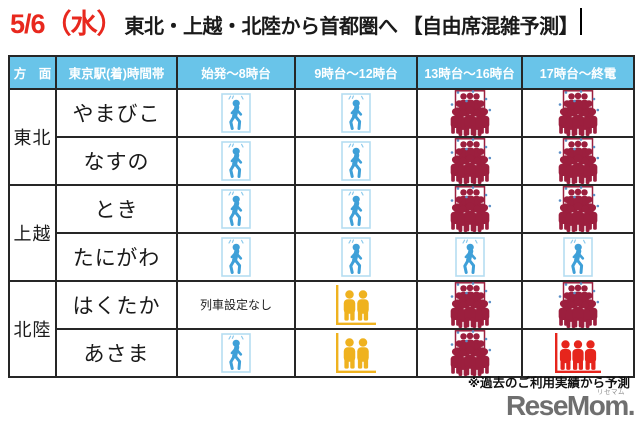  Describe the element at coordinates (611, 392) in the screenshot. I see `logo-ruby-text: リセマム` at that location.